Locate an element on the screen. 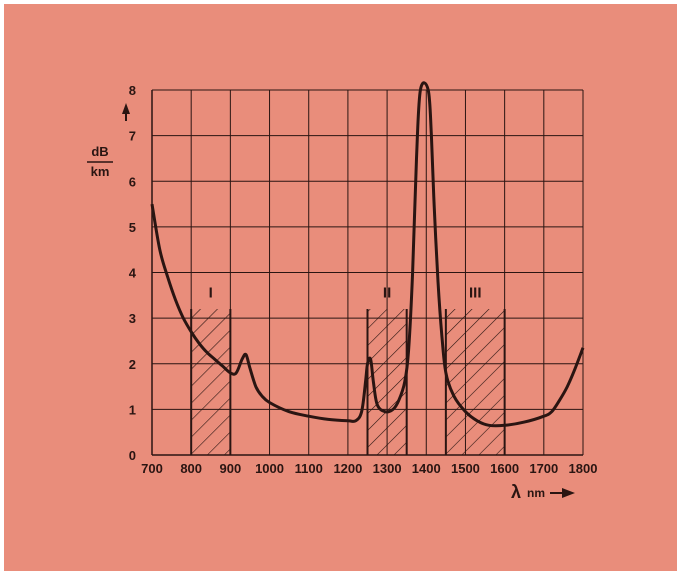 This screenshot has width=681, height=575. x-tick-label-1800: 1800 is located at coordinates (583, 468).